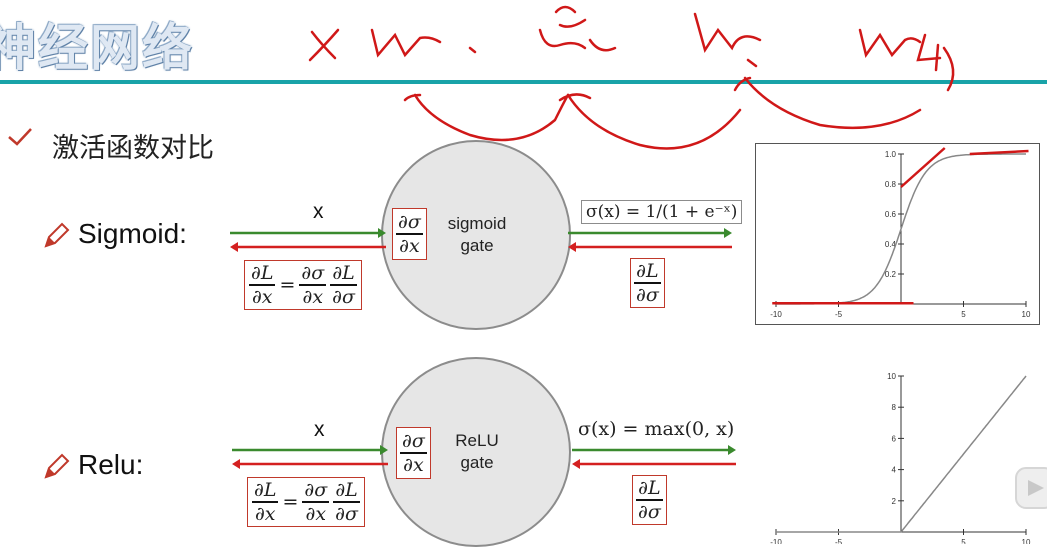 Image resolution: width=1047 pixels, height=547 pixels. Describe the element at coordinates (897, 234) in the screenshot. I see `sigmoid-plot: -10 -5 5 10 0.2 0.4 0.6 0.8 1.0` at that location.